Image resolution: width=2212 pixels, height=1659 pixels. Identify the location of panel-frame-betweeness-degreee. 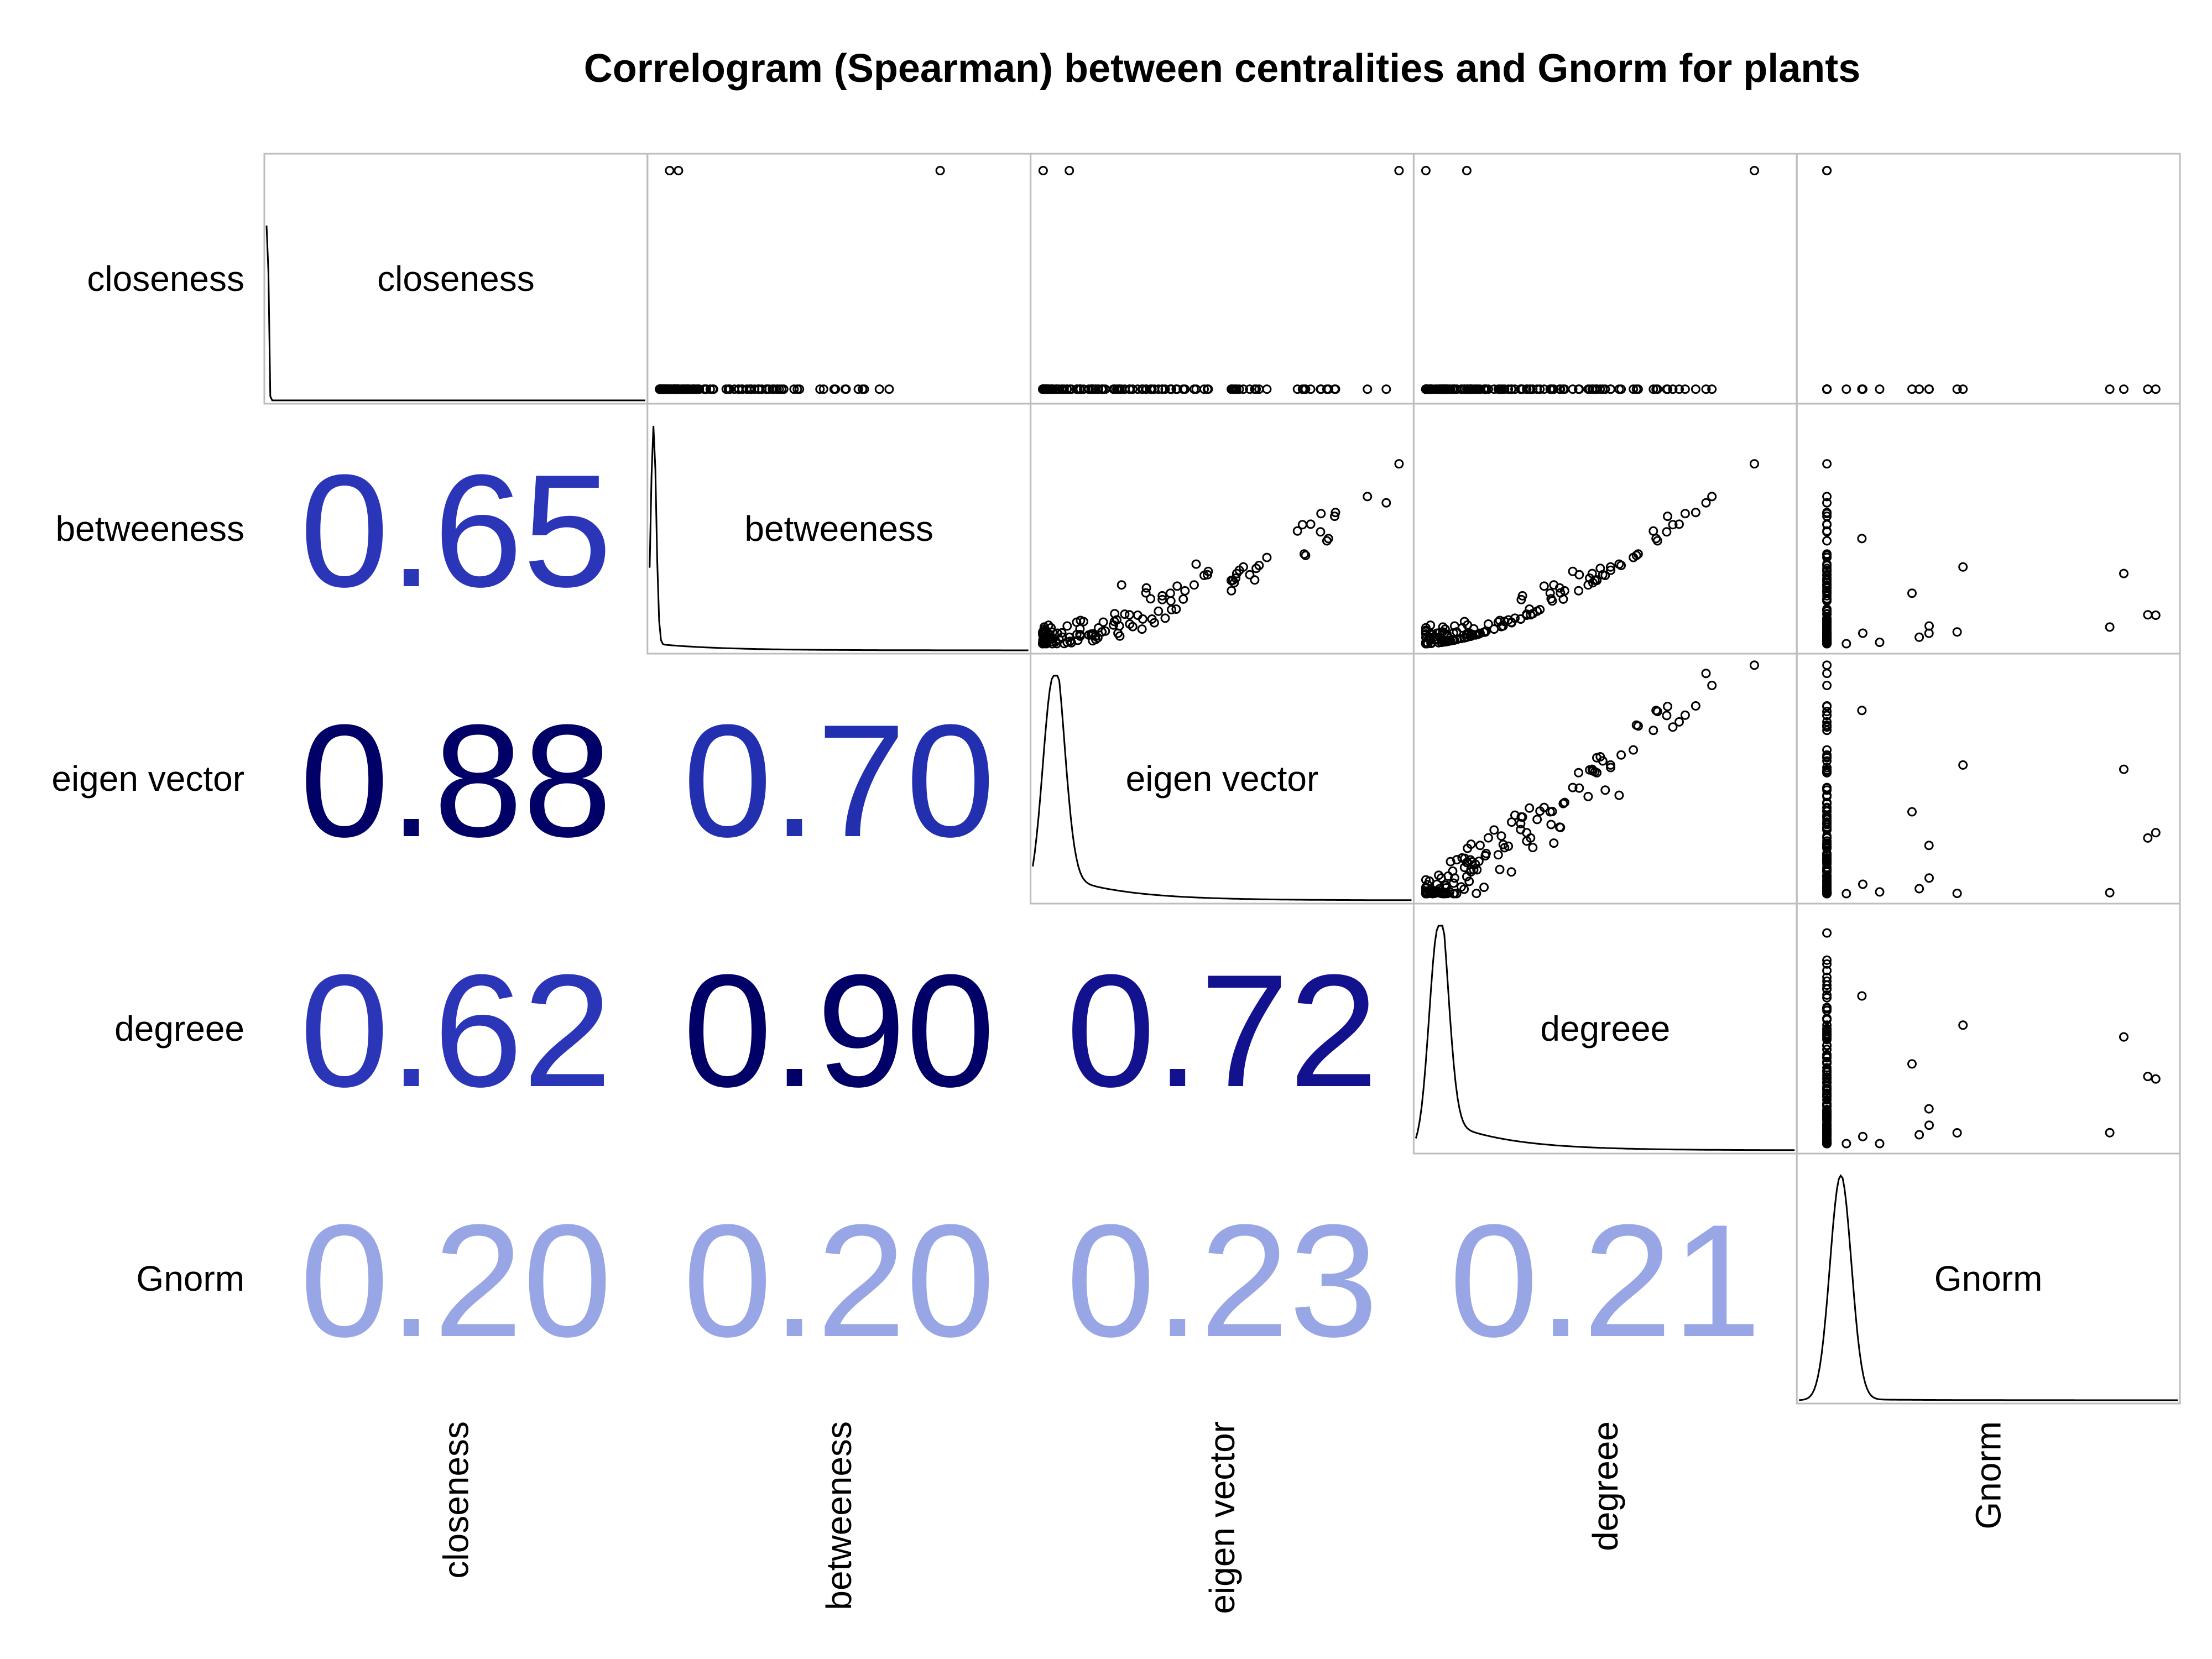
(1605, 529).